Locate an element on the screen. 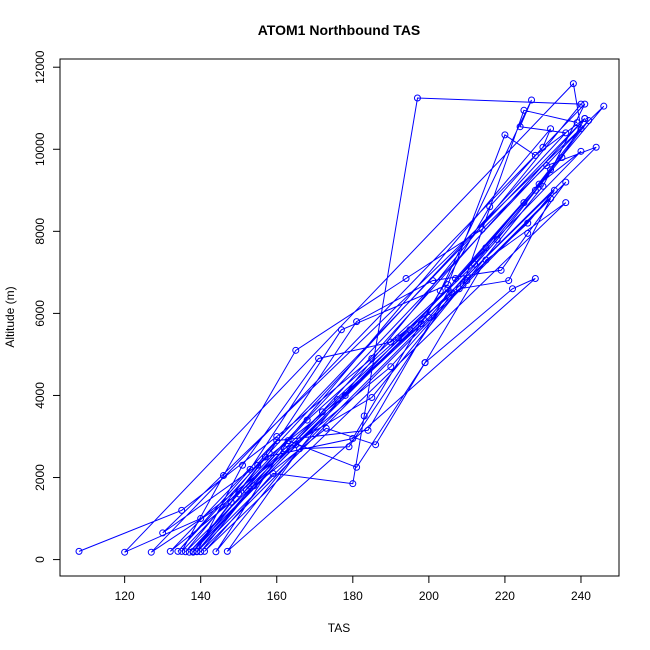  x-tick-label: 240 is located at coordinates (581, 596).